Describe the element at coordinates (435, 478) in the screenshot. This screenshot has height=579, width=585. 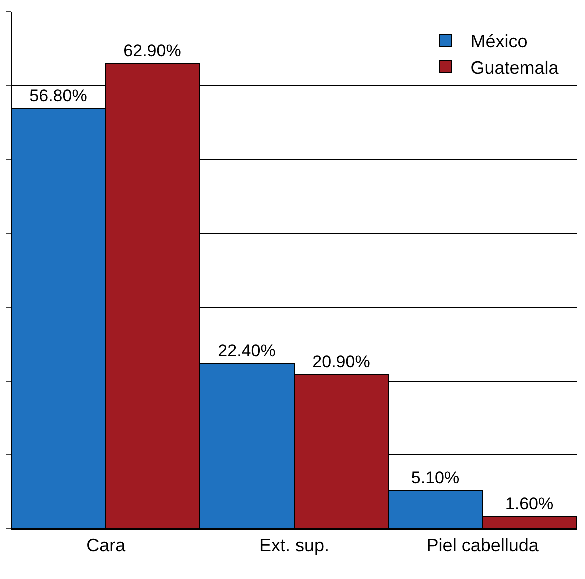
I see `data-label: 5.10%` at that location.